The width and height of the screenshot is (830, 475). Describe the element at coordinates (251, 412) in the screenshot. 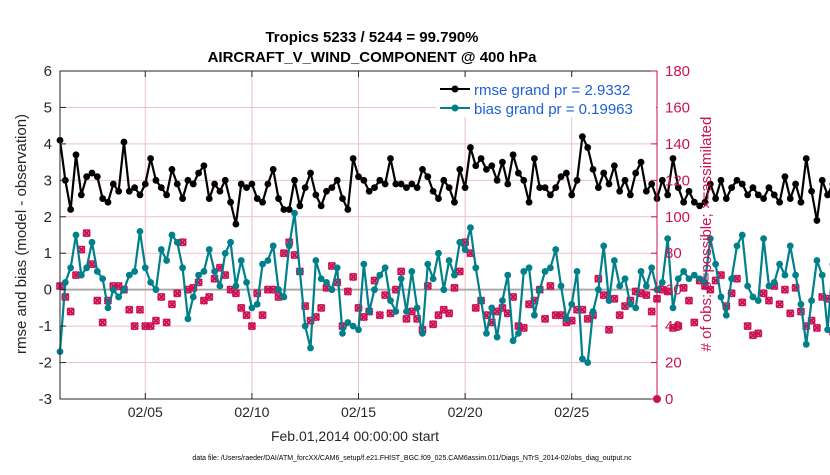

I see `x-tick-label: 02/10` at that location.